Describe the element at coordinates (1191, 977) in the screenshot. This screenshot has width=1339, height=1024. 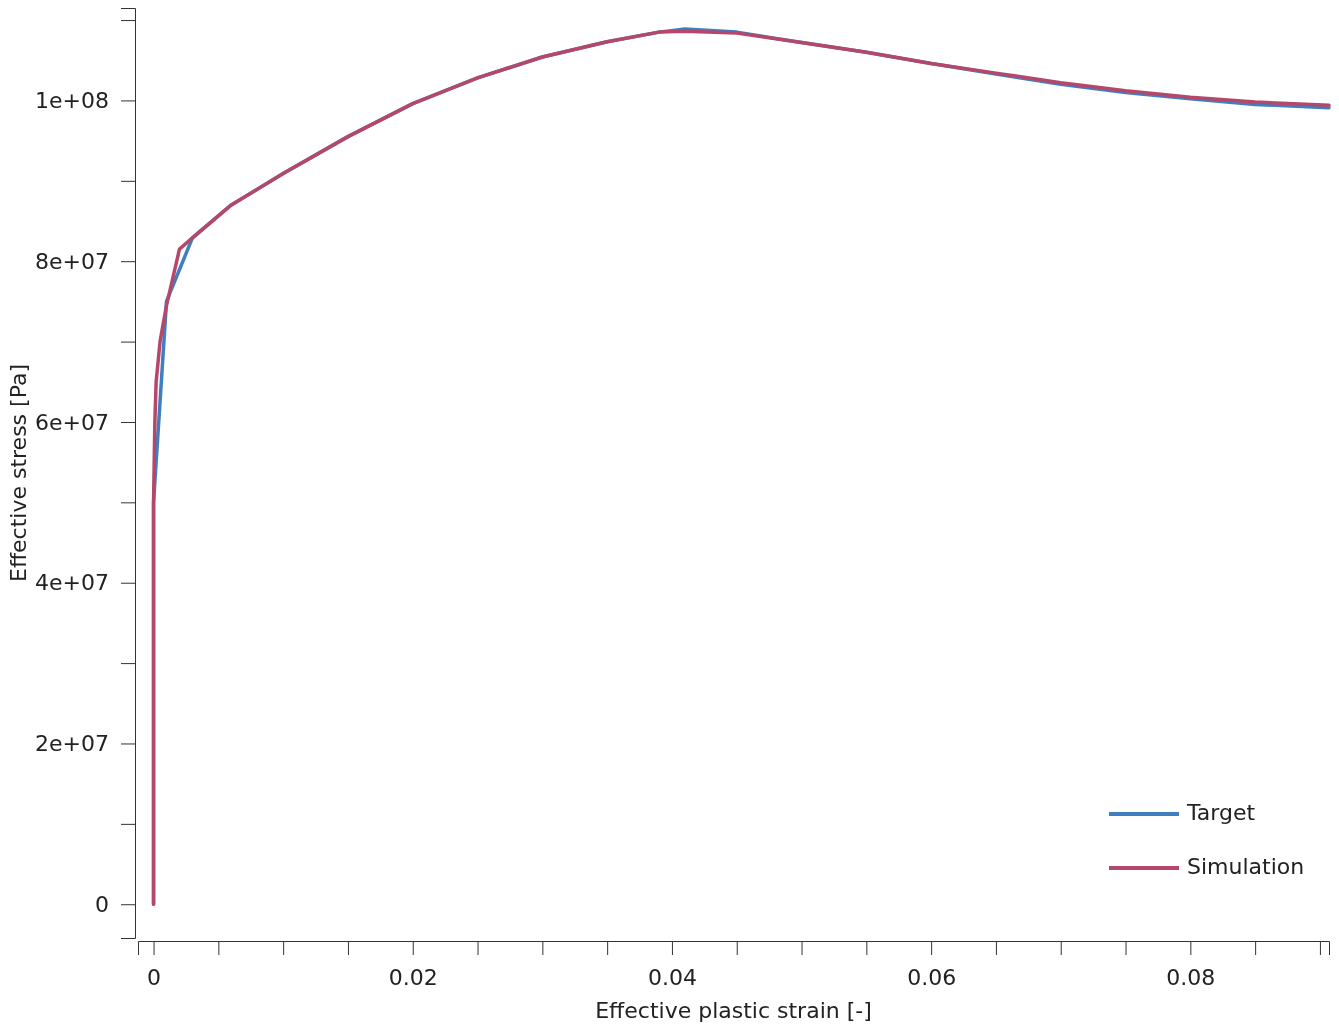
I see `x-tick-label: 0.08` at that location.